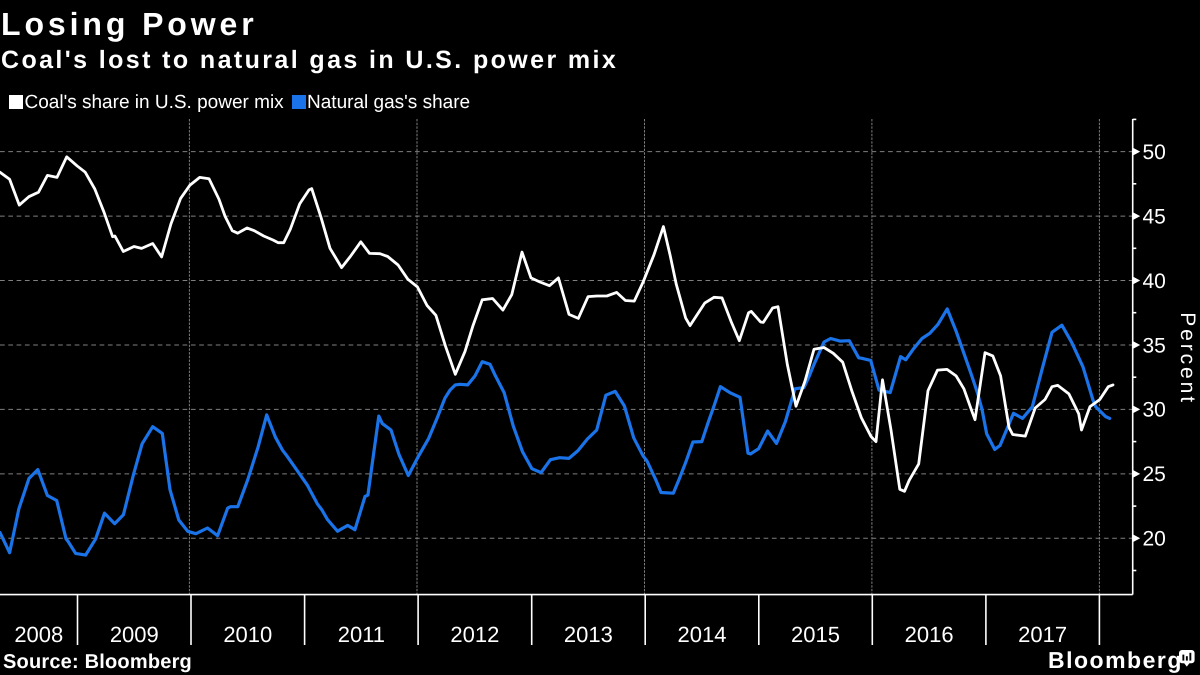  I want to click on svg-text: 2017, so click(1042, 634).